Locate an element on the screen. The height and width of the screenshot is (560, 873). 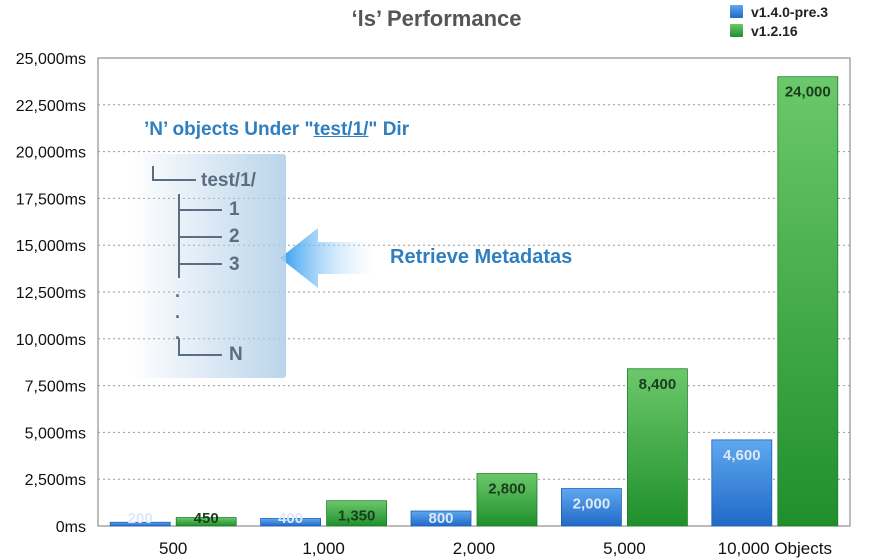
bar-value-label: 8,400 is located at coordinates (658, 384).